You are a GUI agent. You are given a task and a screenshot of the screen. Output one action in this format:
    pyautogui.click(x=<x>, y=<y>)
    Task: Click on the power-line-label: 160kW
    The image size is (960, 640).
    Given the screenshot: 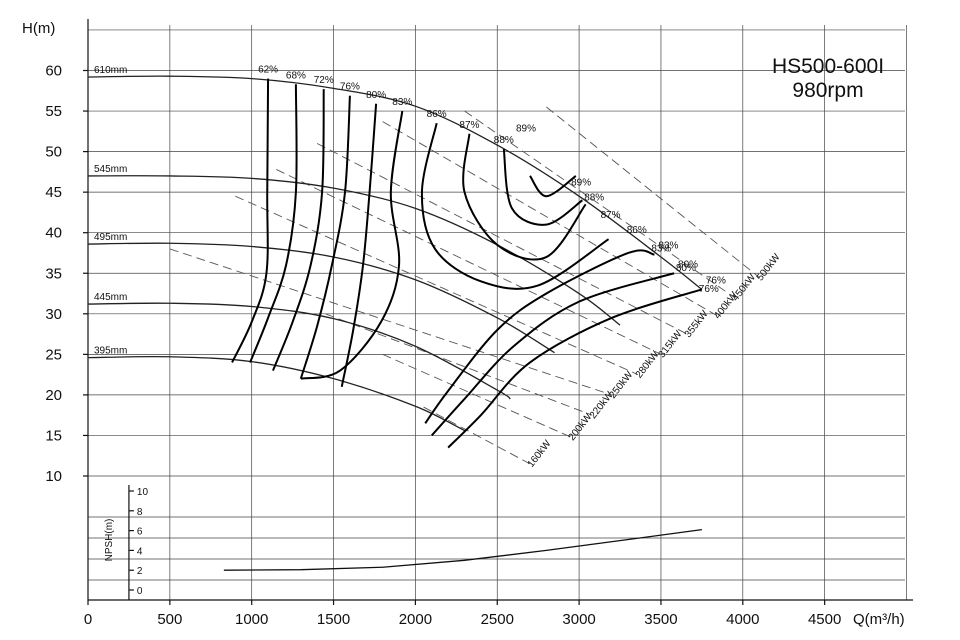 What is the action you would take?
    pyautogui.click(x=540, y=454)
    